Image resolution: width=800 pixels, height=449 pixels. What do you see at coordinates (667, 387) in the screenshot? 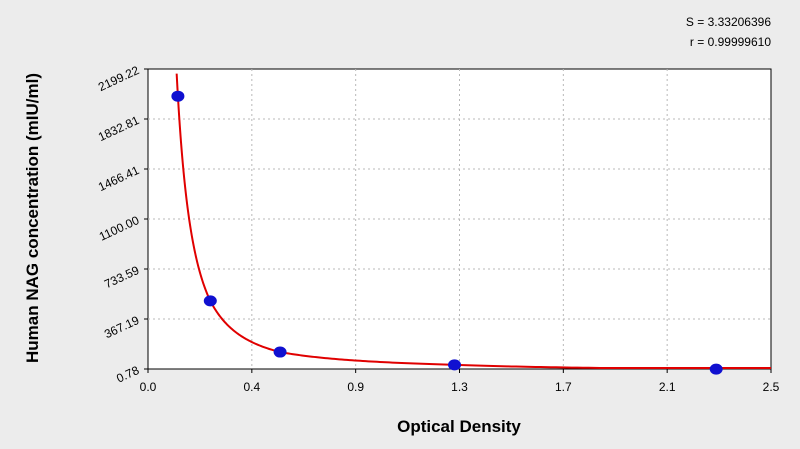
I see `x-tick-label: 2.1` at bounding box center [667, 387].